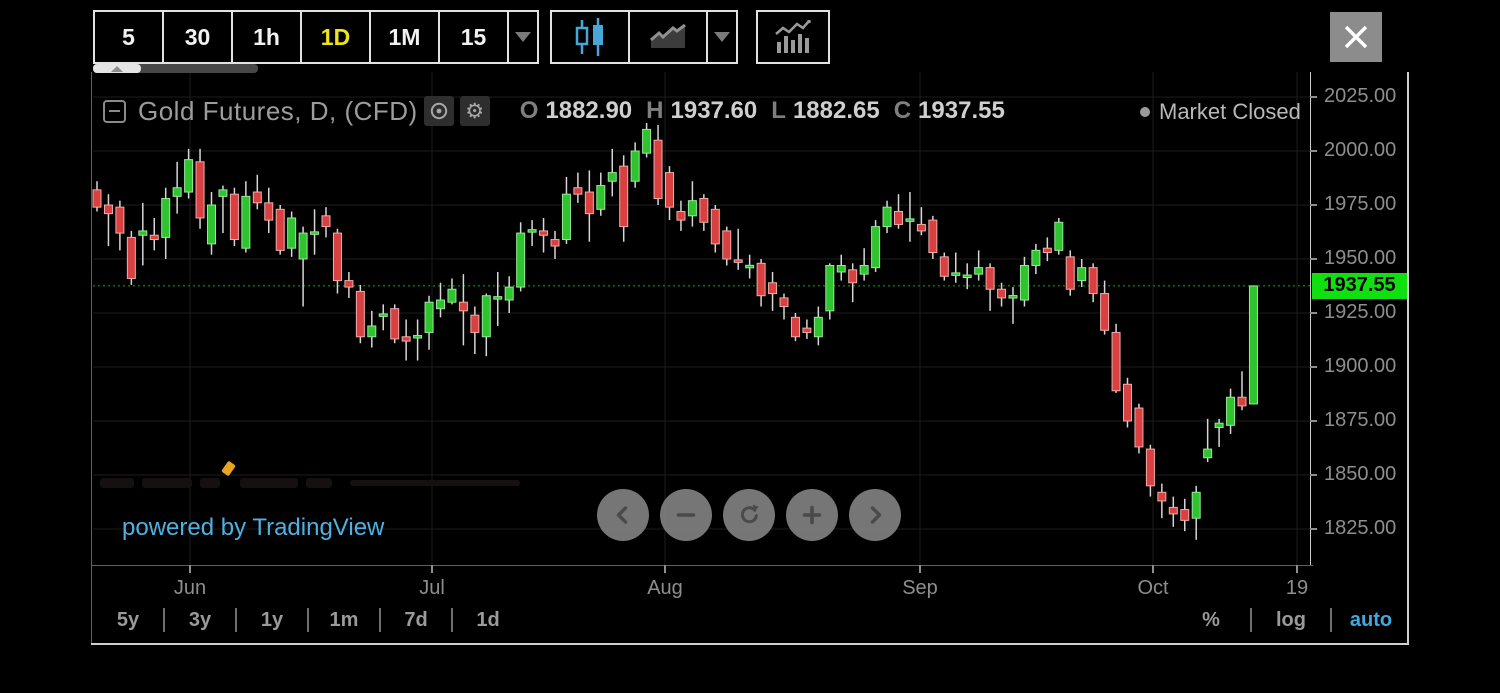  What do you see at coordinates (1408, 358) in the screenshot?
I see `widget-right-border` at bounding box center [1408, 358].